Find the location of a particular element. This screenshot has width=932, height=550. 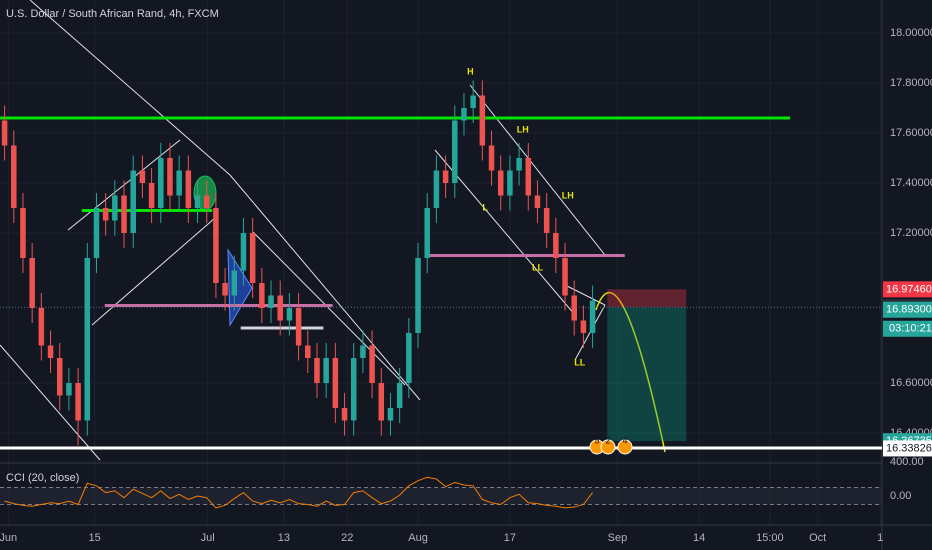

y-tick-label: 17.60000 is located at coordinates (911, 133).